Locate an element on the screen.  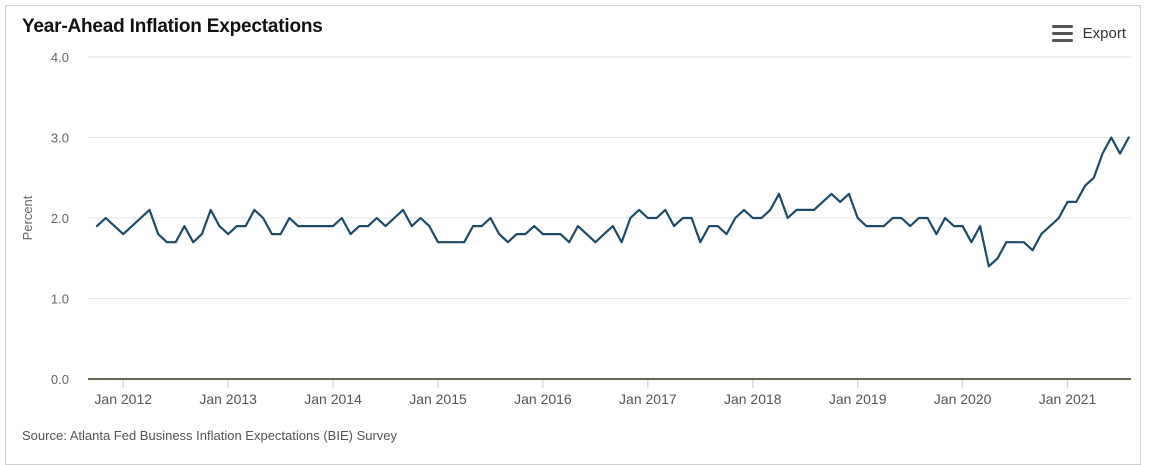
export-button: Export is located at coordinates (1088, 33).